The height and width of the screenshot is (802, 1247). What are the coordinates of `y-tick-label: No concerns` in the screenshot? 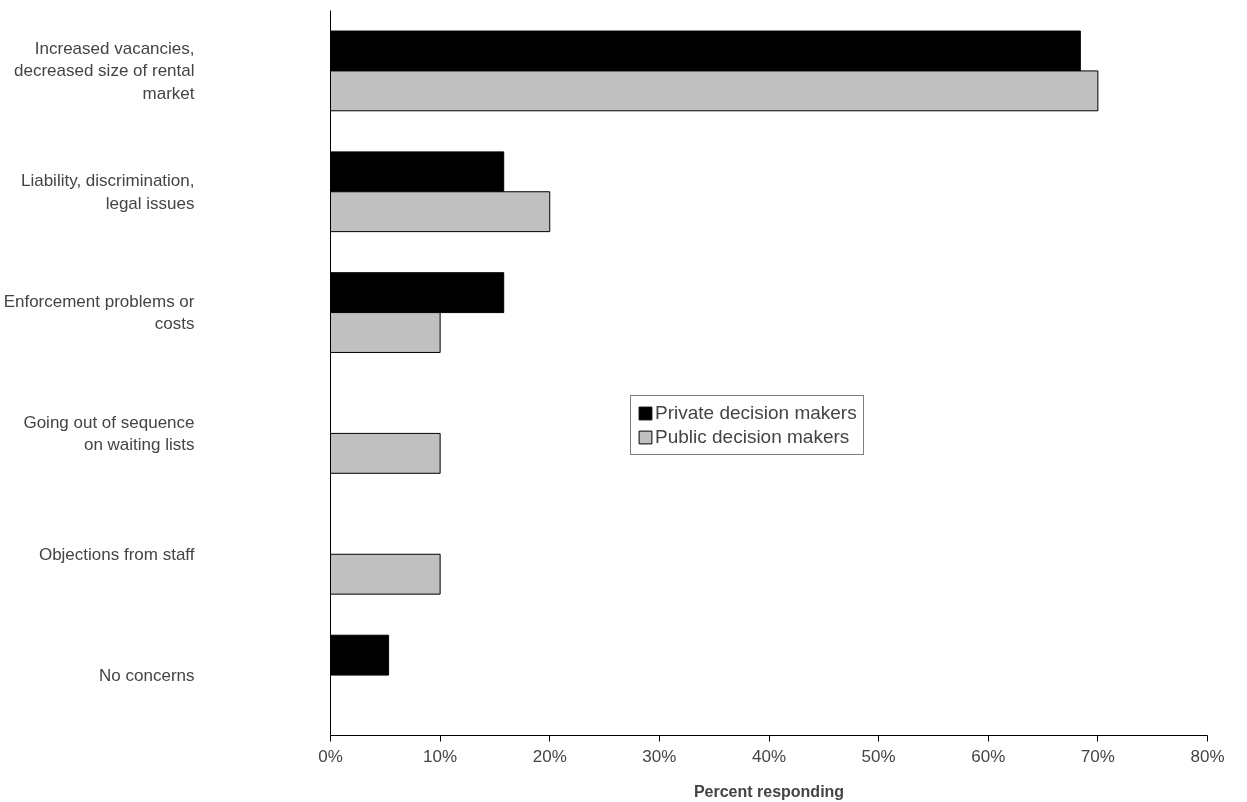 It's located at (147, 675).